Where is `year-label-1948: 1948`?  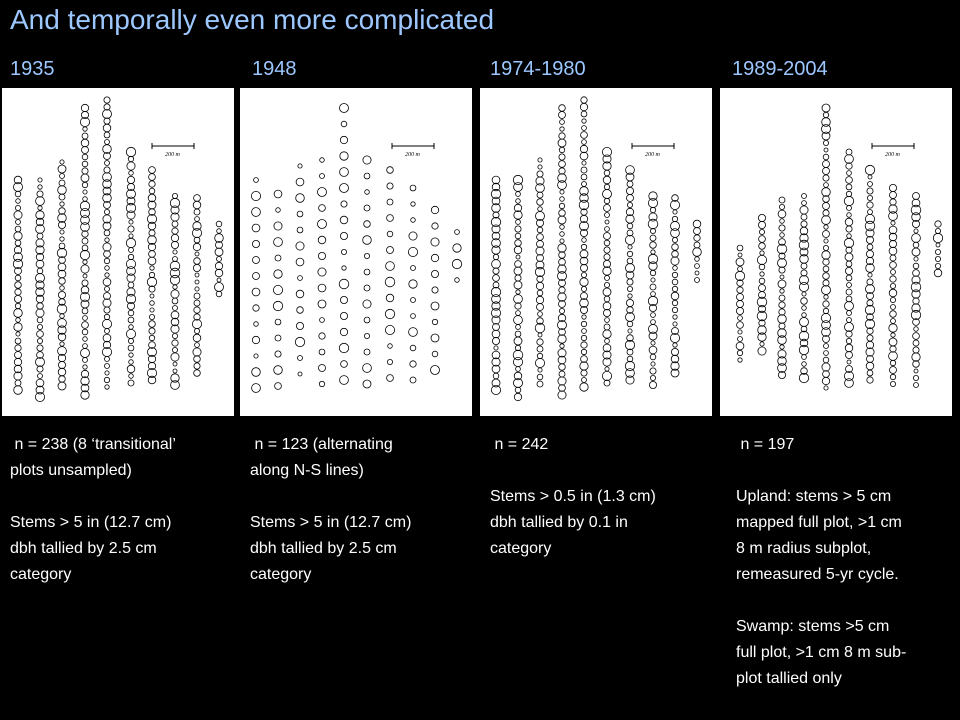 year-label-1948: 1948 is located at coordinates (274, 69).